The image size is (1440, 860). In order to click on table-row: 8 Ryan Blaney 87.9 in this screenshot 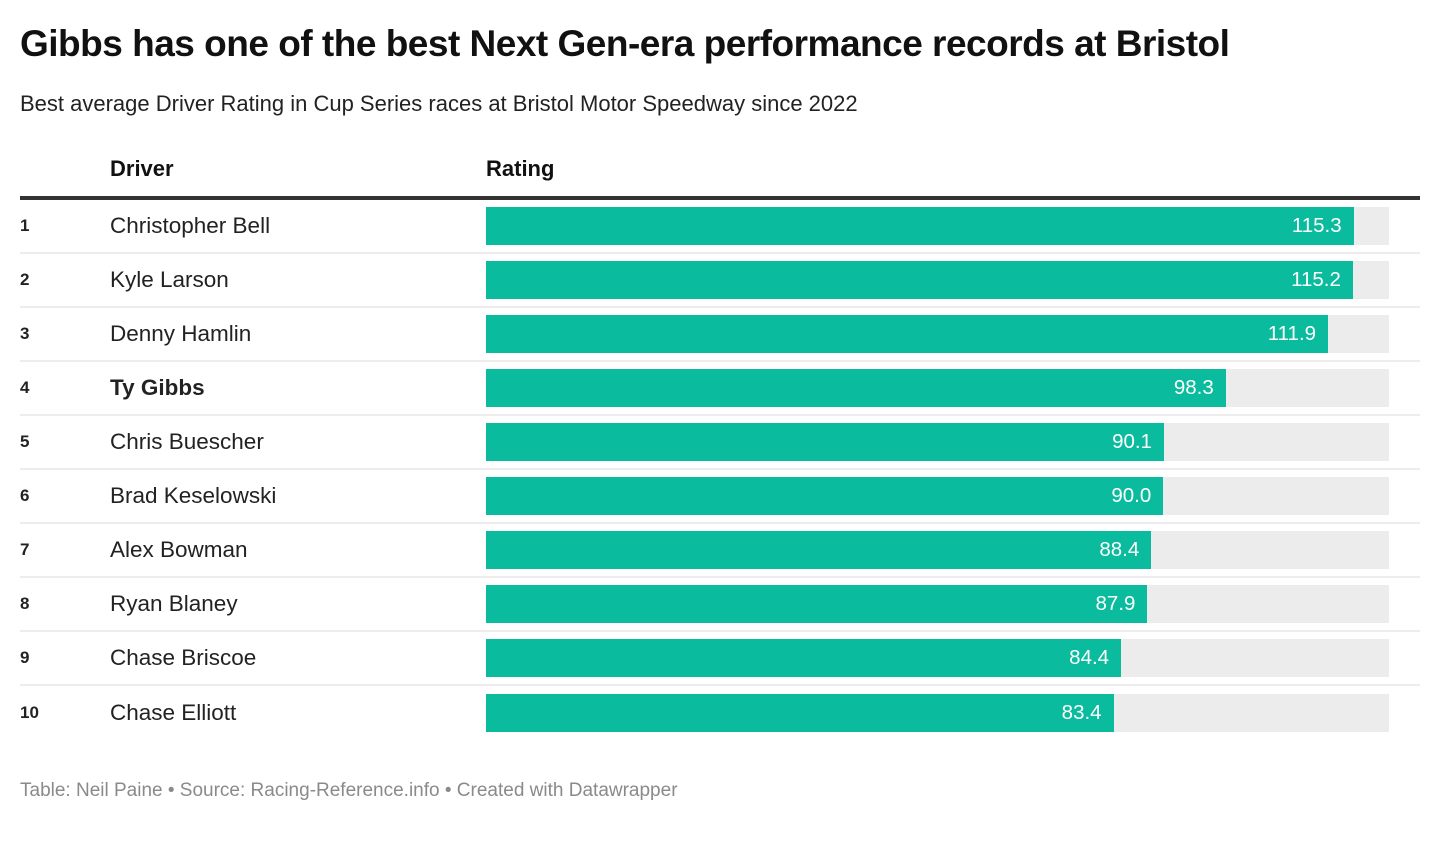, I will do `click(720, 605)`.